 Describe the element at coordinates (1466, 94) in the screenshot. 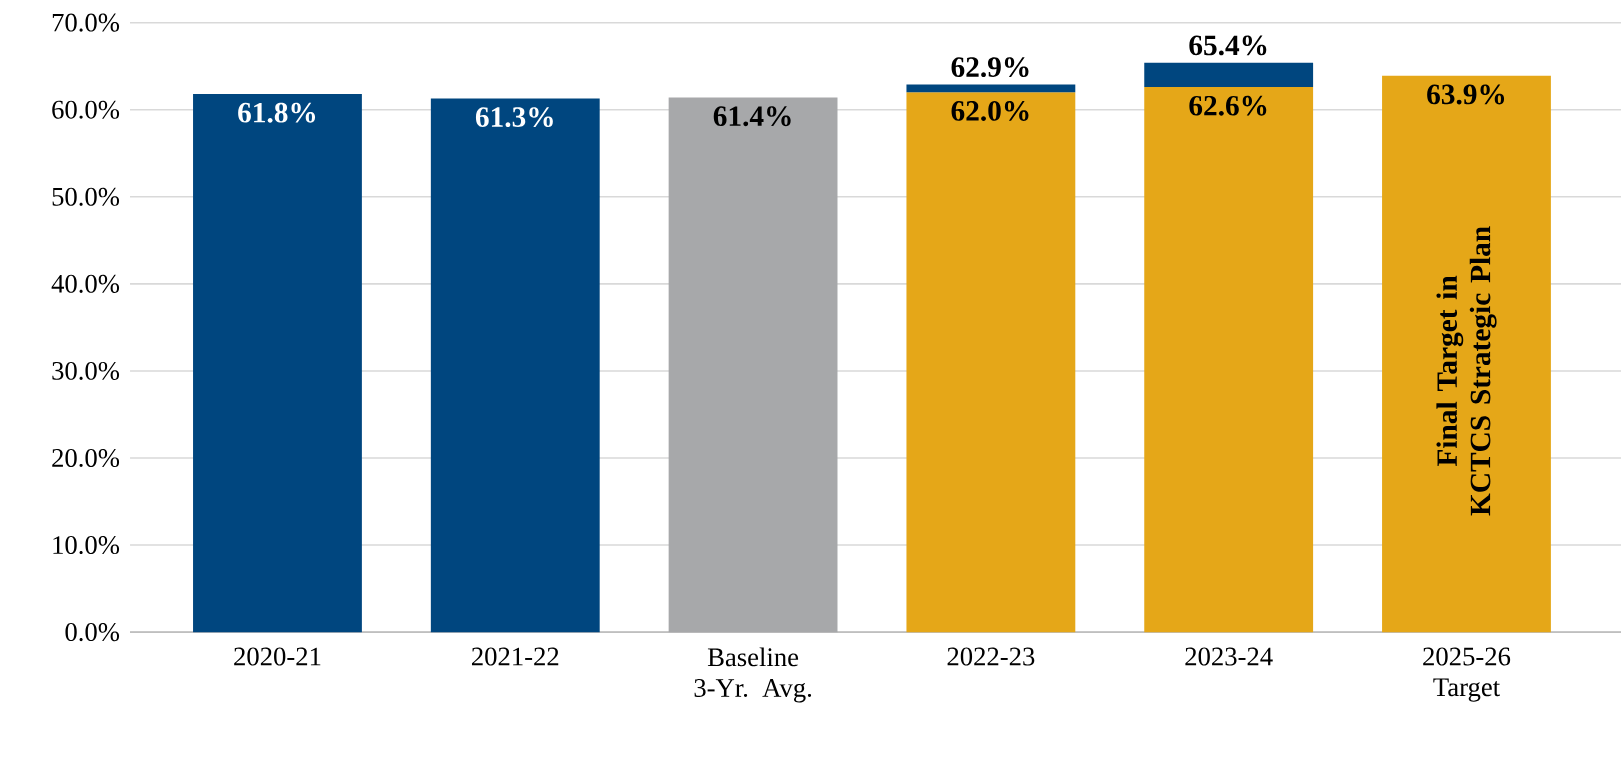

I see `data-label: 63.9%` at that location.